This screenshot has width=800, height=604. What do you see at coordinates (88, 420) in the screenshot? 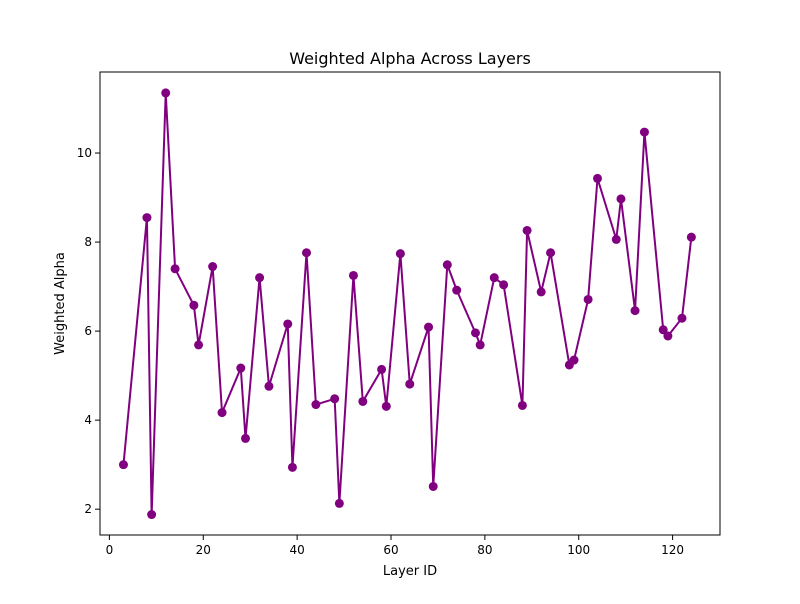
I see `y-tick-label: 4` at bounding box center [88, 420].